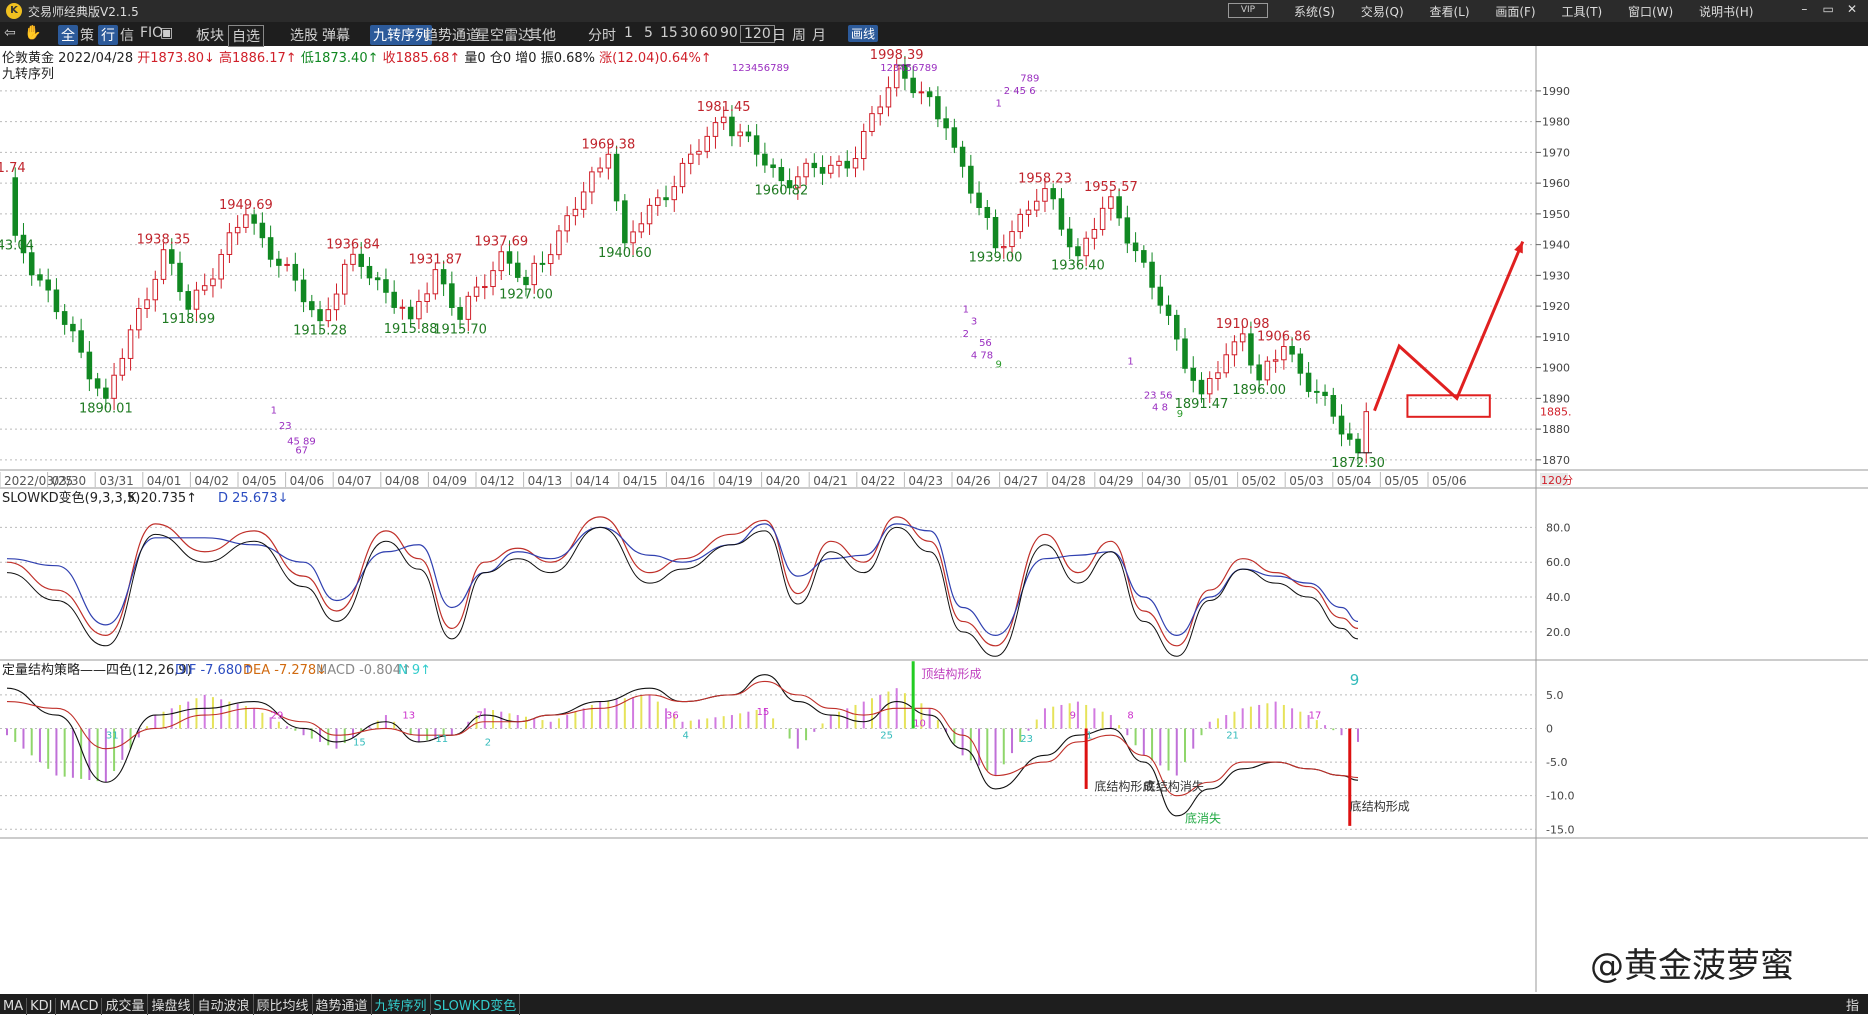 This screenshot has height=1018, width=1868. Describe the element at coordinates (682, 591) in the screenshot. I see `kd-dark-line` at that location.